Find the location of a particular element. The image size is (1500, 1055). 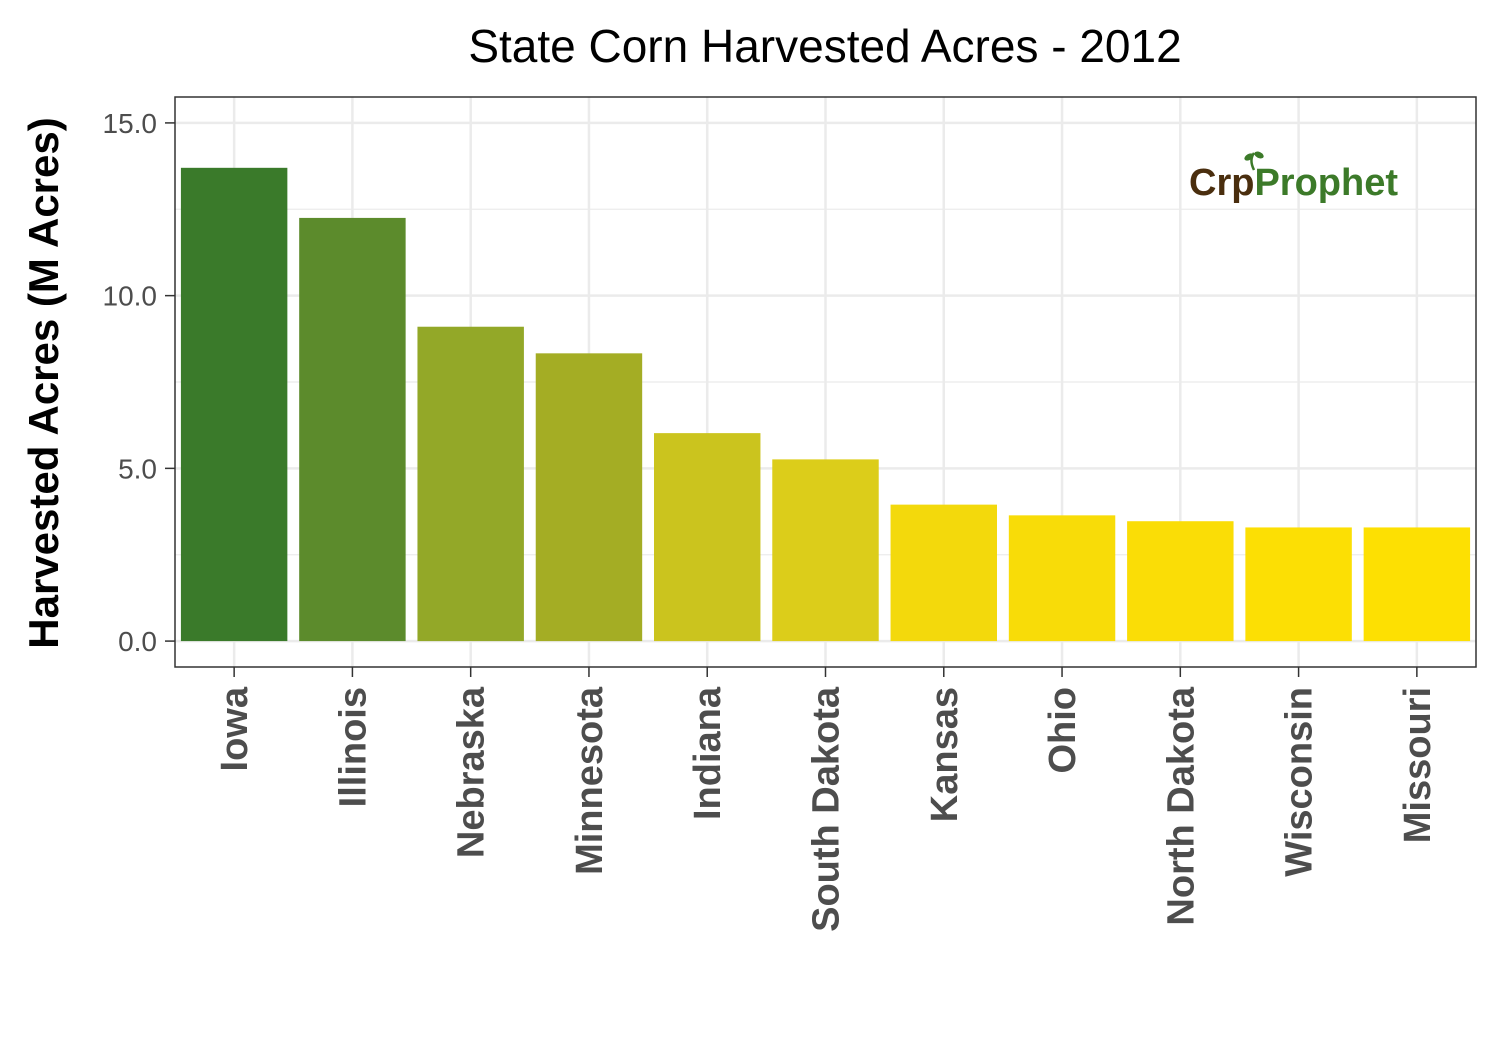

logo-text-seed: p is located at coordinates (1242, 183).